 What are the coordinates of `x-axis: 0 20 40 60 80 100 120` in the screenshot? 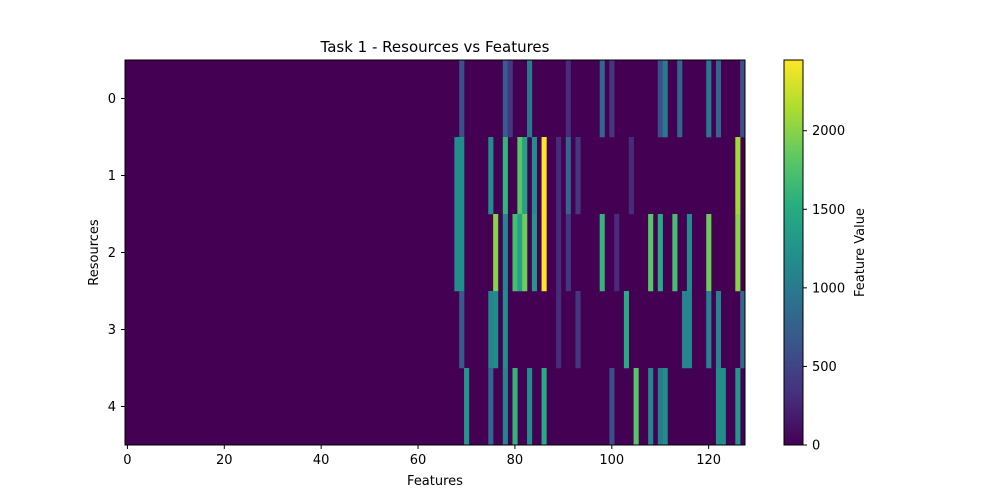 It's located at (422, 456).